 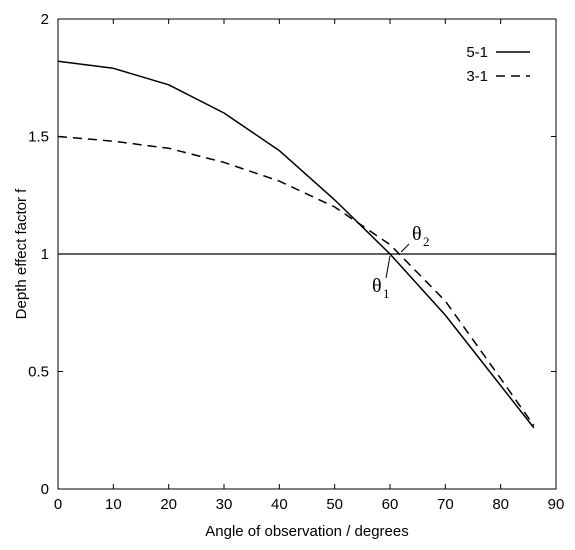 What do you see at coordinates (500, 504) in the screenshot?
I see `x-tick-label: 80` at bounding box center [500, 504].